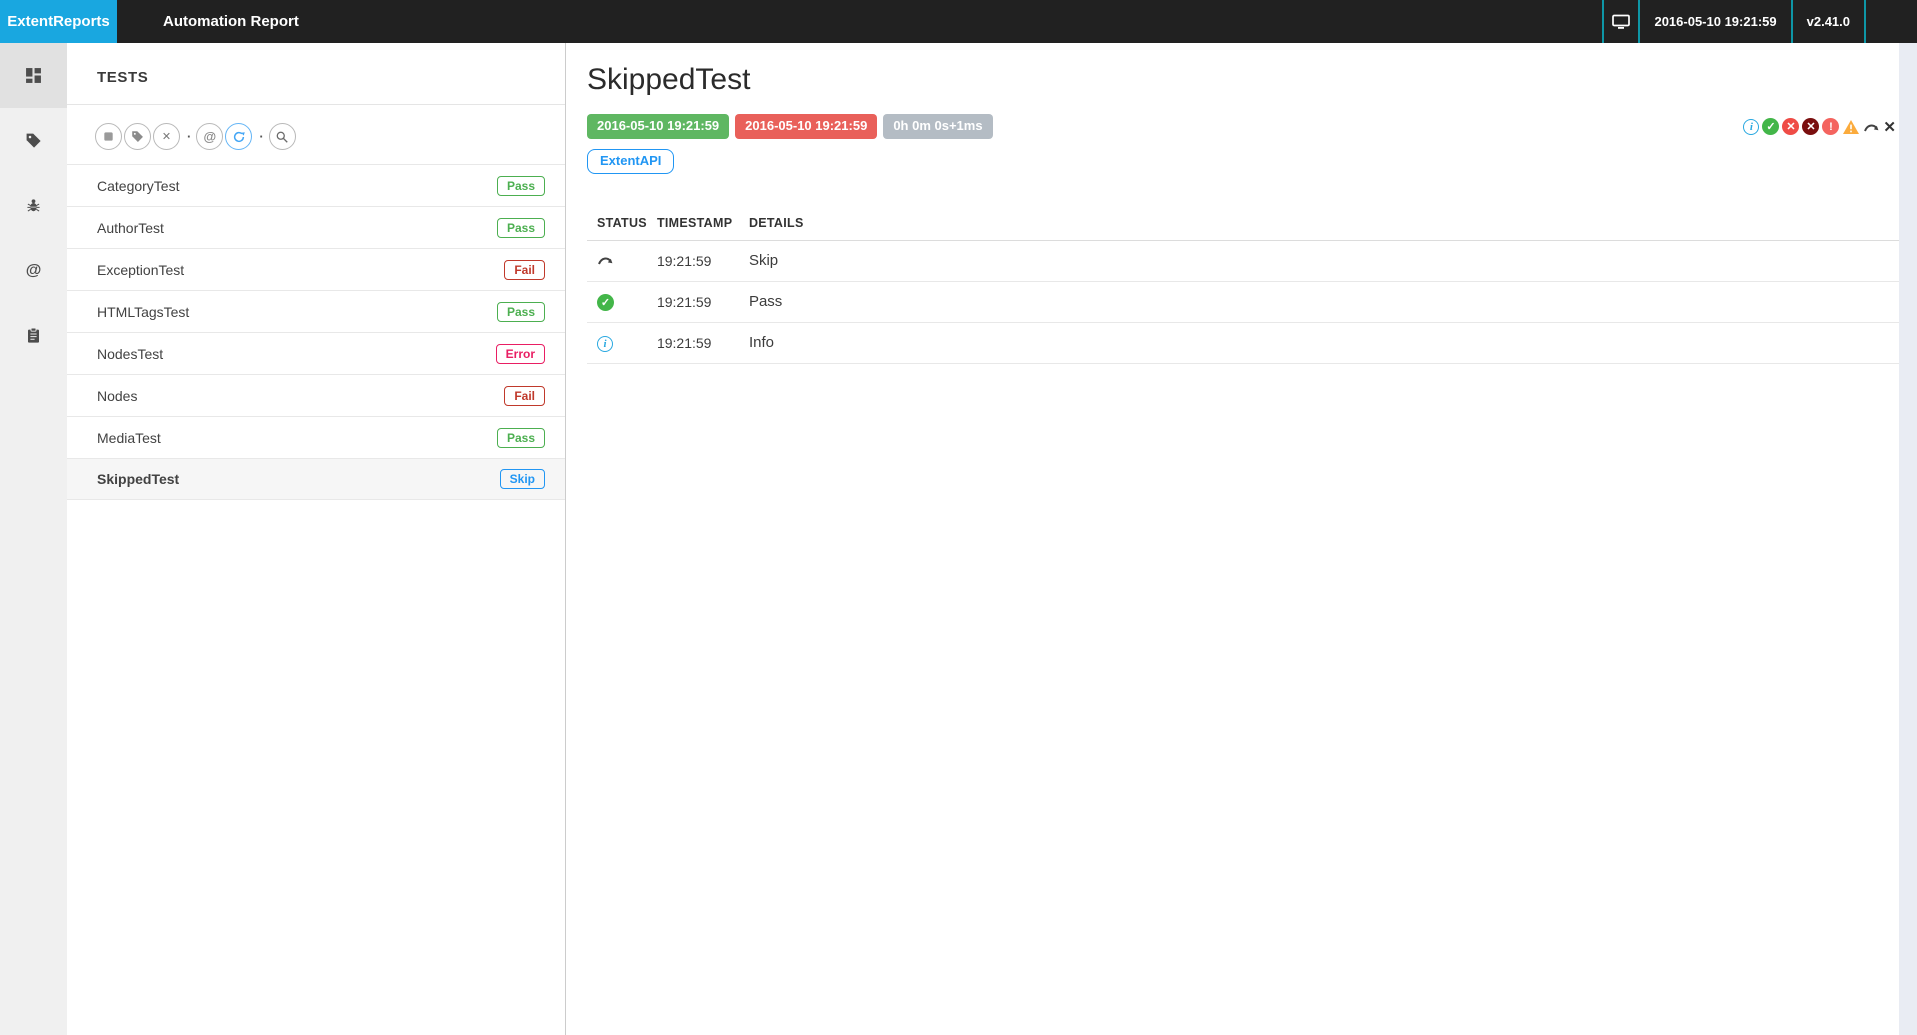  What do you see at coordinates (1908, 539) in the screenshot?
I see `scrollbar-track` at bounding box center [1908, 539].